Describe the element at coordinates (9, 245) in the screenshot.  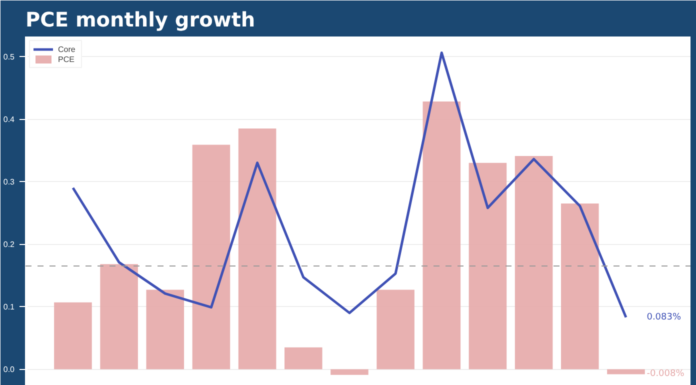
I see `y-tick-label: 0.2` at that location.